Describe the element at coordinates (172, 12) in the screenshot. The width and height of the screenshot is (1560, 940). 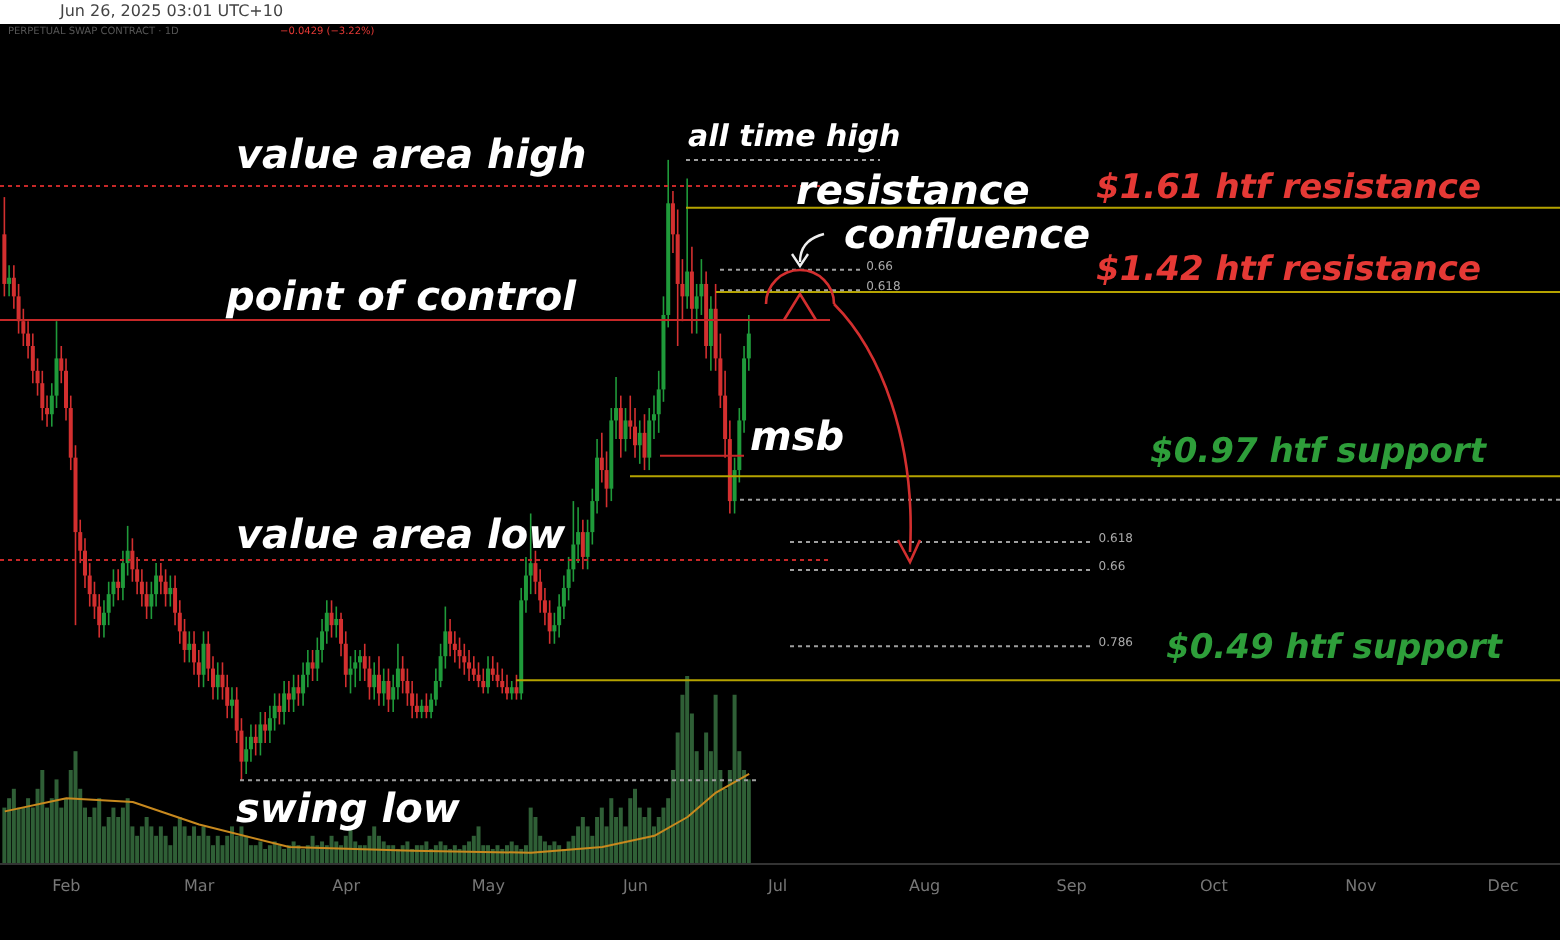
I see `text: Jun 26, 2025 03:01 UTC+10` at that location.